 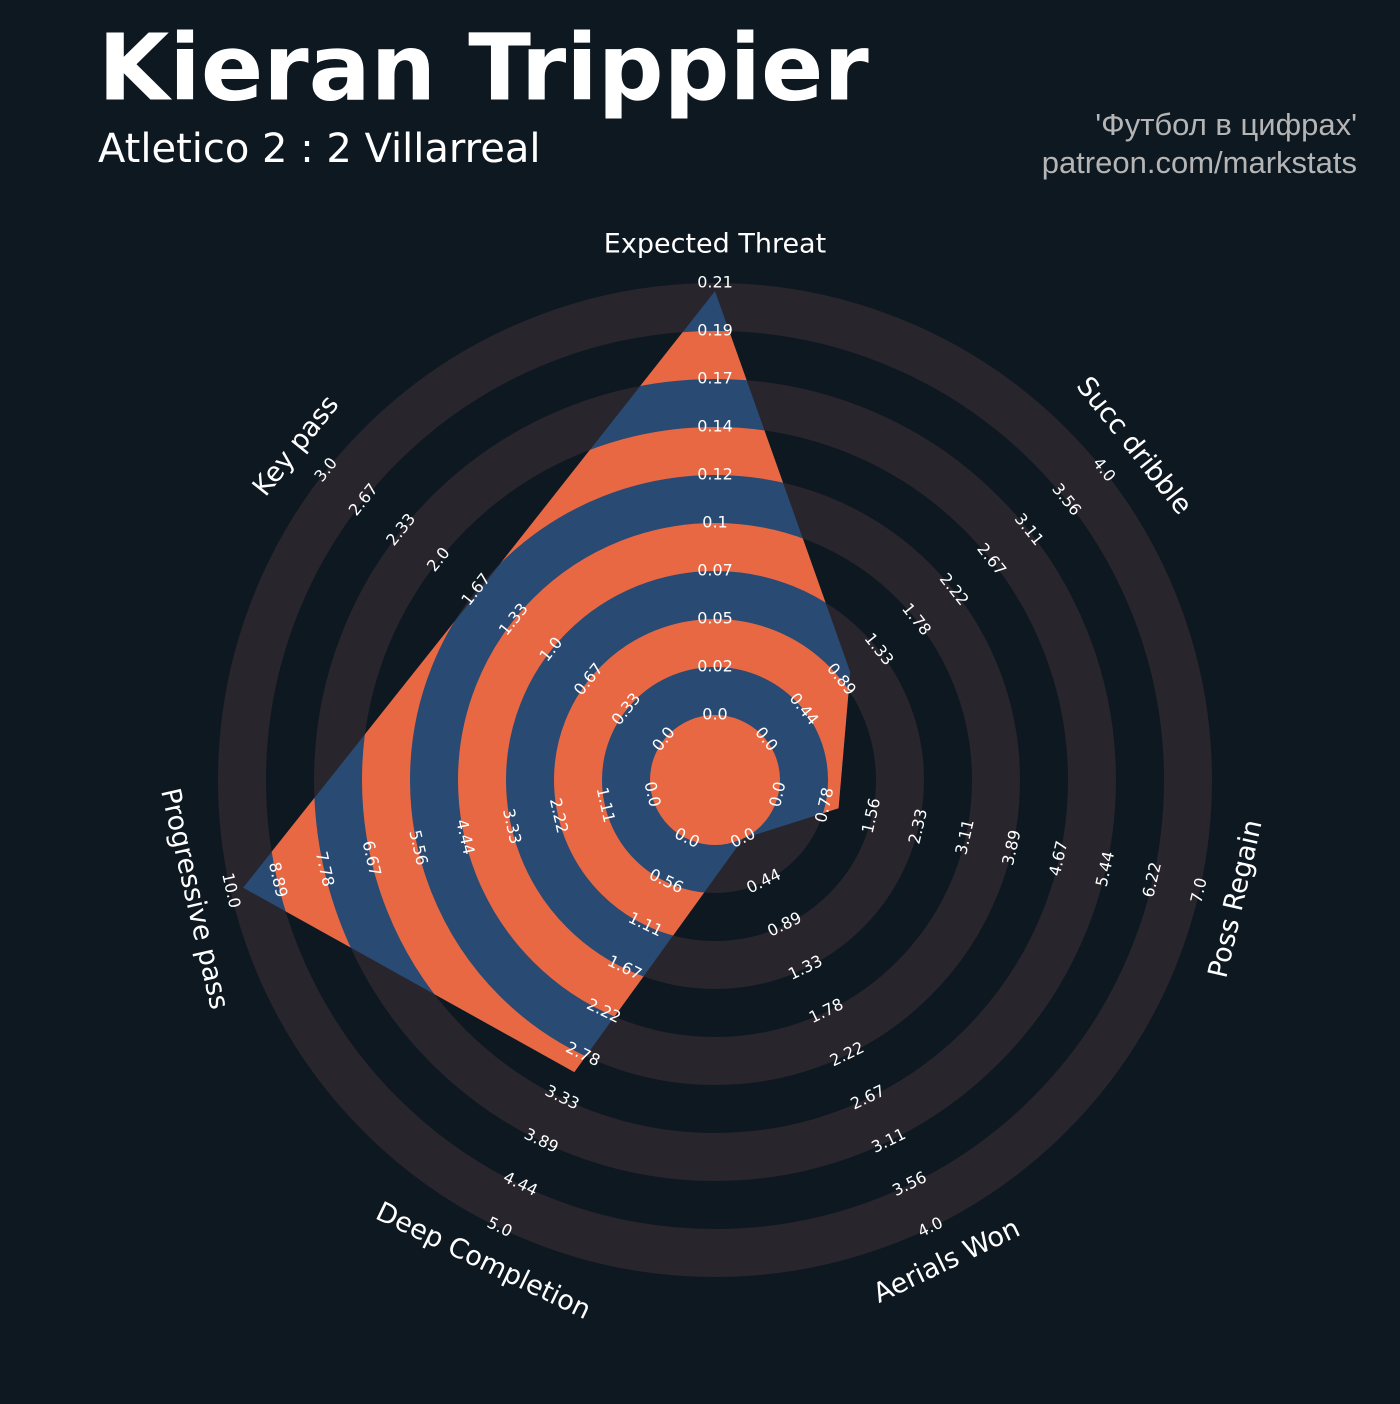 I want to click on chart-title: Kieran Trippier, so click(x=483, y=67).